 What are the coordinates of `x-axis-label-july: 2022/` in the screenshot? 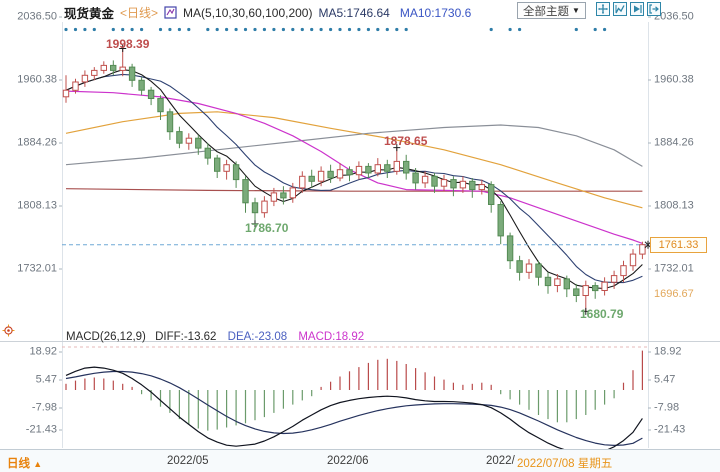 It's located at (500, 461).